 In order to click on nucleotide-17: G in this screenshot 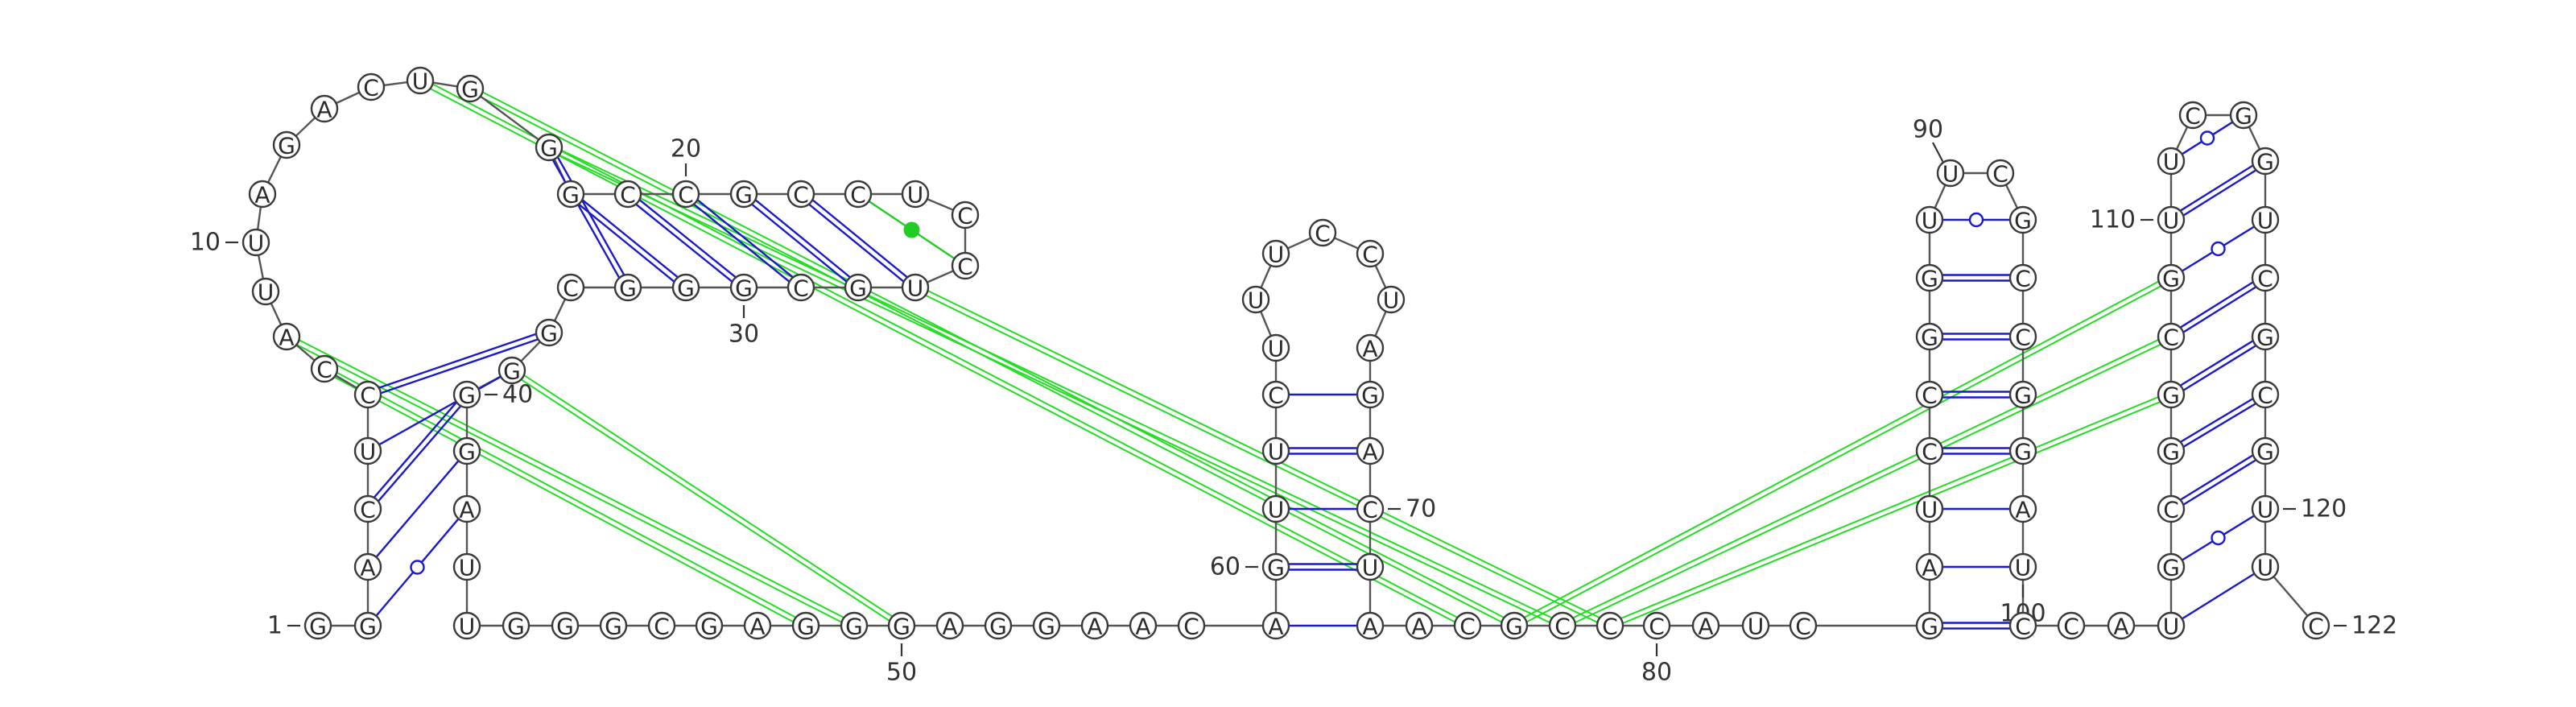, I will do `click(549, 147)`.